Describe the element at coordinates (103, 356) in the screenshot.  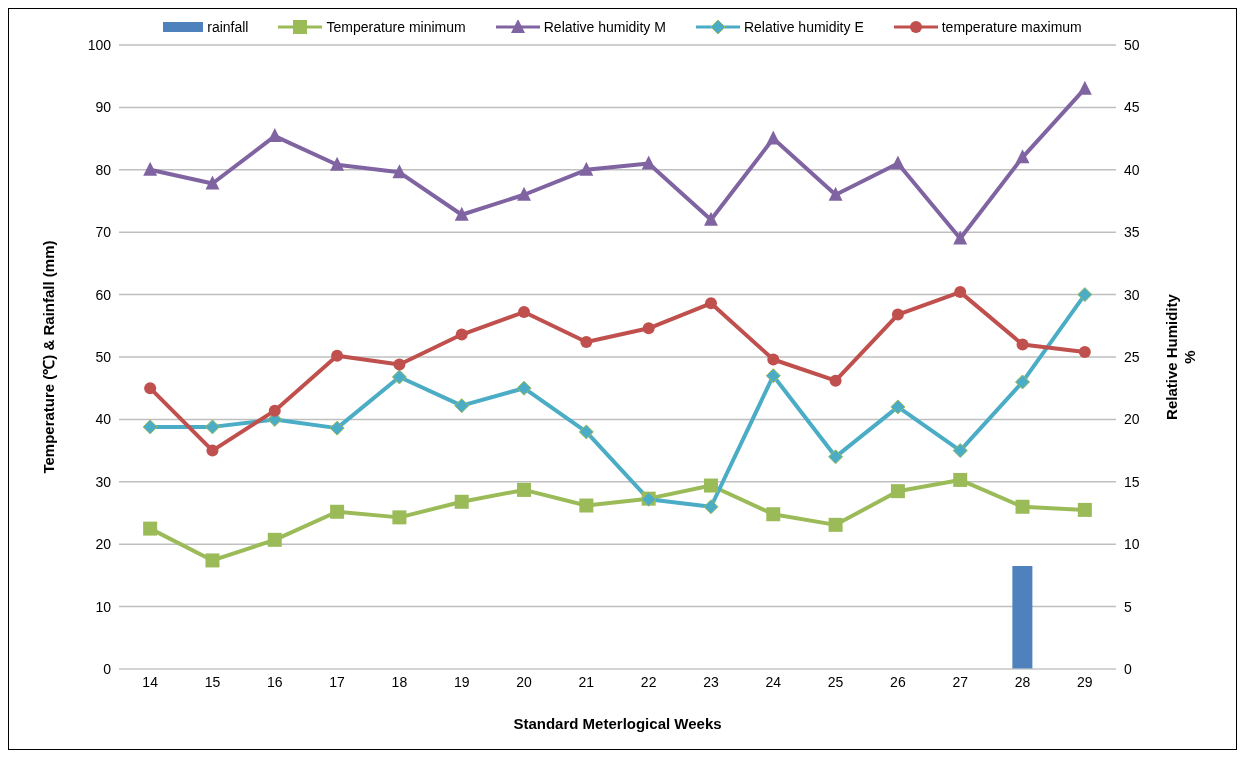
I see `y-tick-label: 50` at that location.